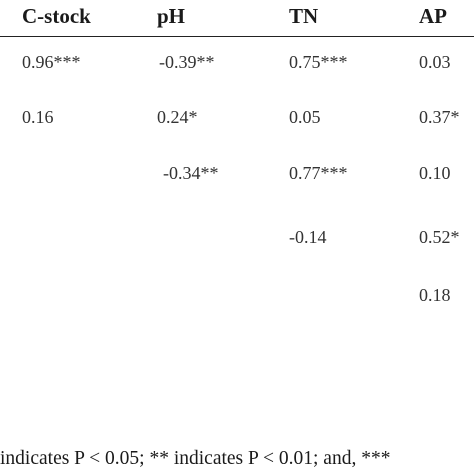  What do you see at coordinates (38, 117) in the screenshot?
I see `table-cell: 0.16` at bounding box center [38, 117].